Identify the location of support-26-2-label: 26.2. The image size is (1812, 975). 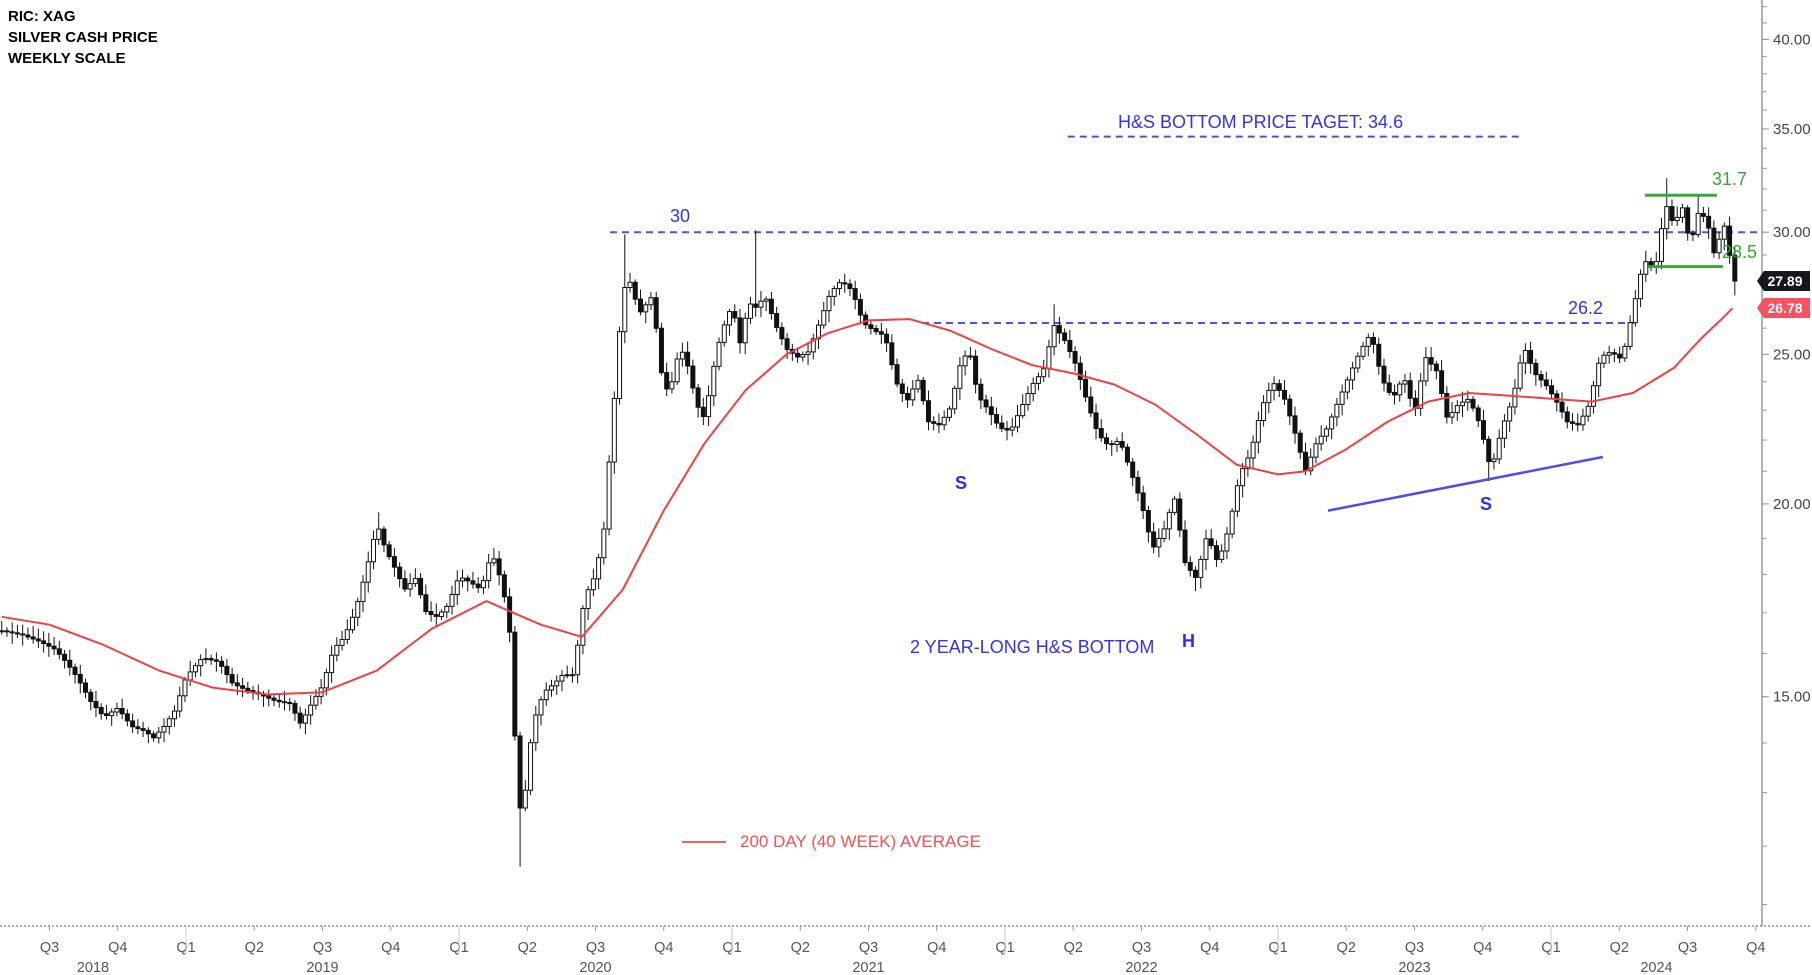
(1586, 308).